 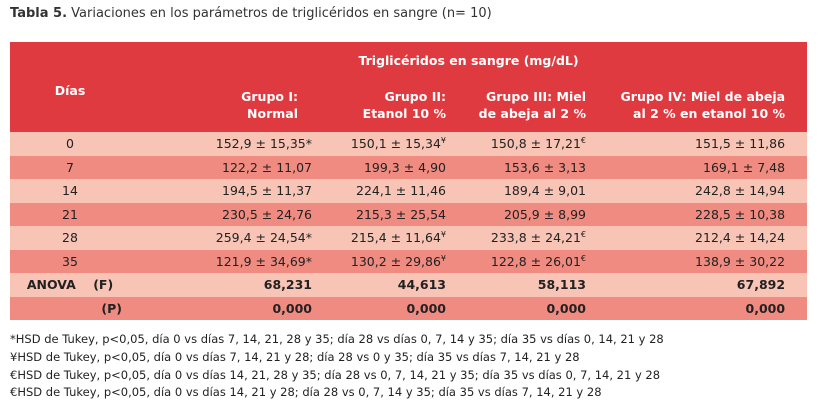 I want to click on cell-grupo-1: 194,5 ± 11,37, so click(x=225, y=191).